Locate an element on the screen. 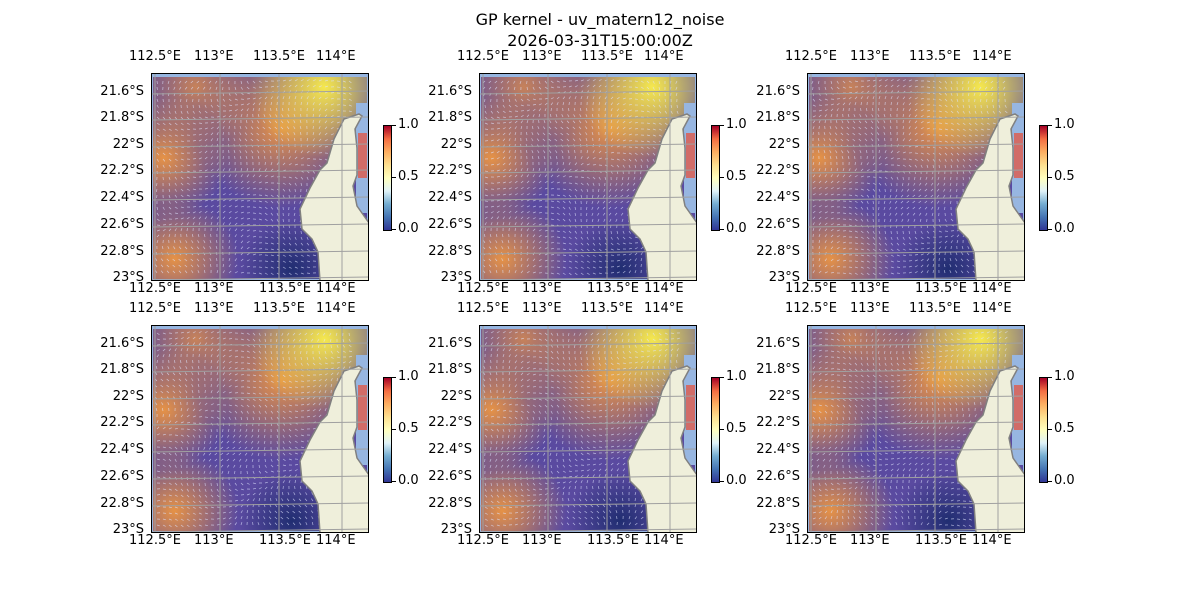  figure-subtitle: 2026-03-31T15:00:00Z is located at coordinates (600, 40).